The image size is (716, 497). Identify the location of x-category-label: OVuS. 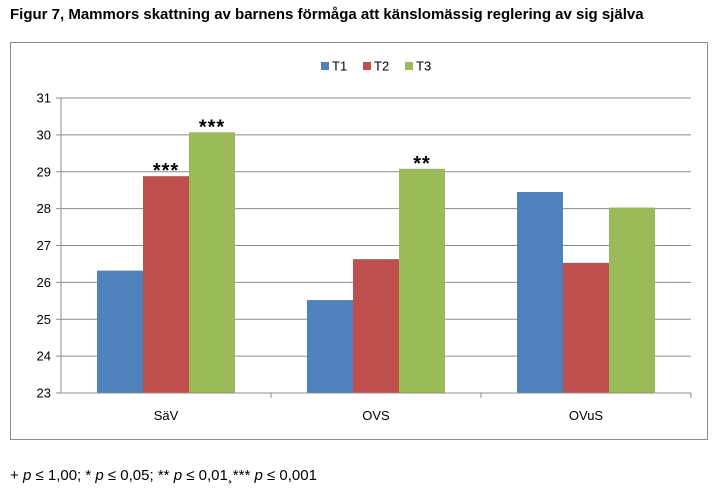
(586, 415).